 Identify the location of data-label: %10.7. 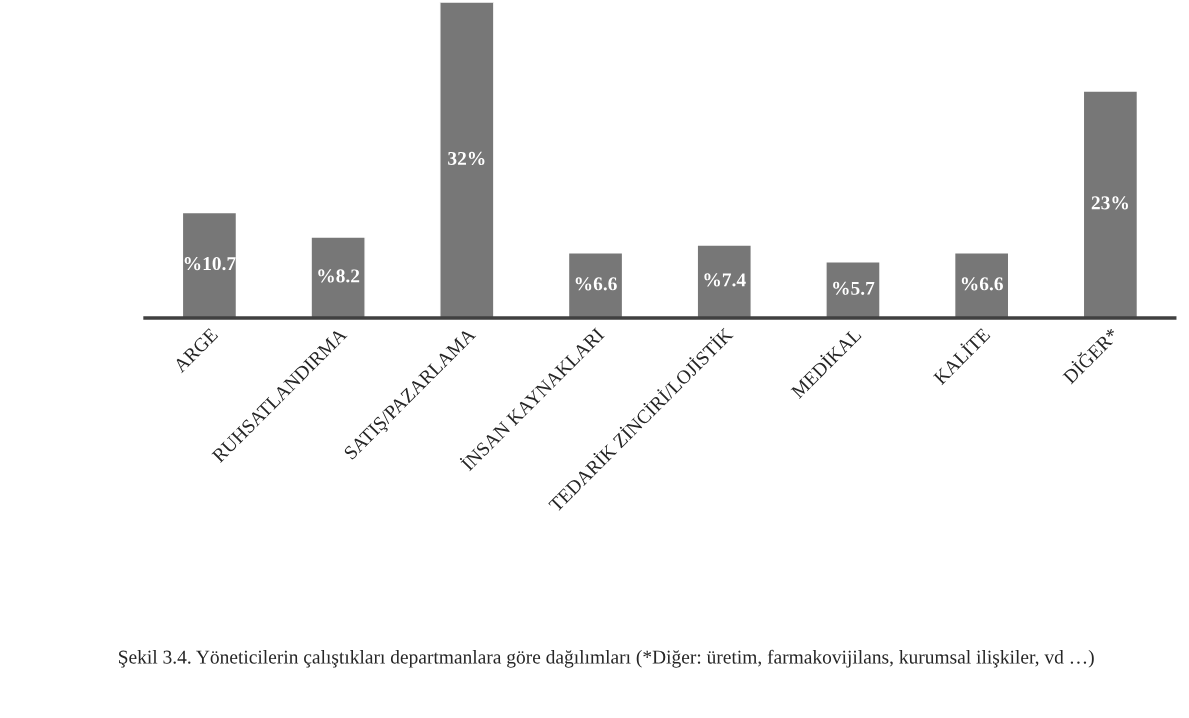
(210, 264).